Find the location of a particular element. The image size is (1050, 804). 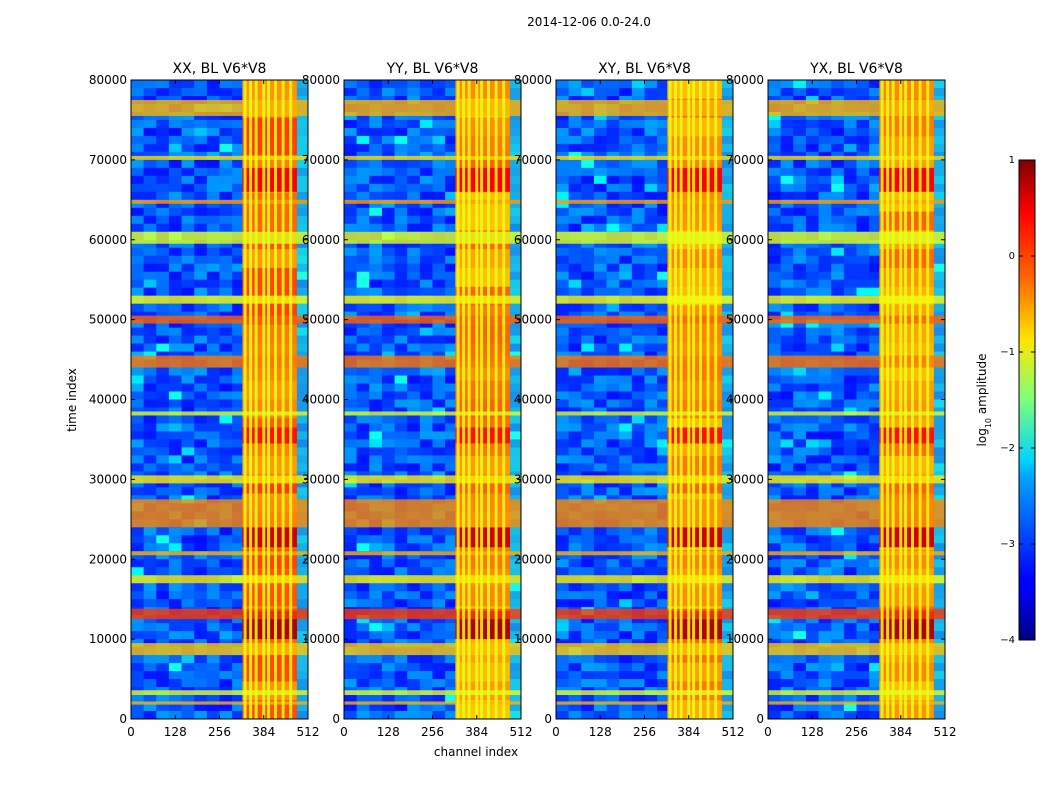

y-tick-label: 70000 is located at coordinates (321, 160).